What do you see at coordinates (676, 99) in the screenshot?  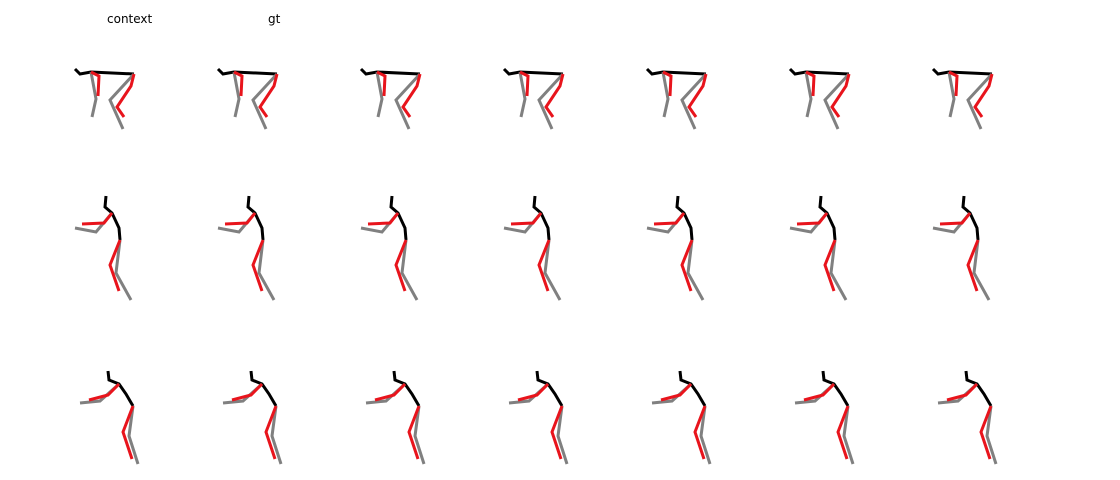 I see `pose-figure-r1-c5` at bounding box center [676, 99].